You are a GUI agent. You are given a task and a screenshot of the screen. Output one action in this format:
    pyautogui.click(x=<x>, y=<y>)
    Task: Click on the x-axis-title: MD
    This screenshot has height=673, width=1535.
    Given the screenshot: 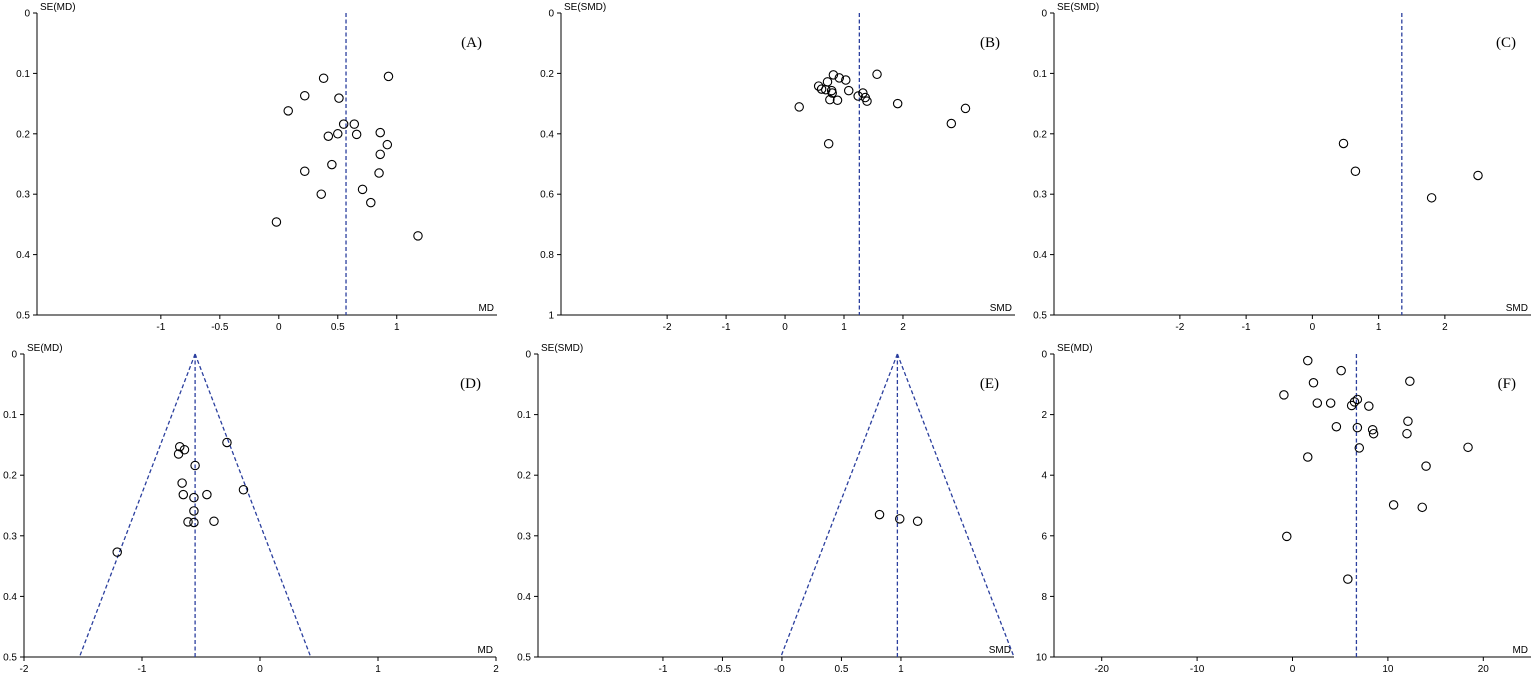 What is the action you would take?
    pyautogui.click(x=1520, y=650)
    